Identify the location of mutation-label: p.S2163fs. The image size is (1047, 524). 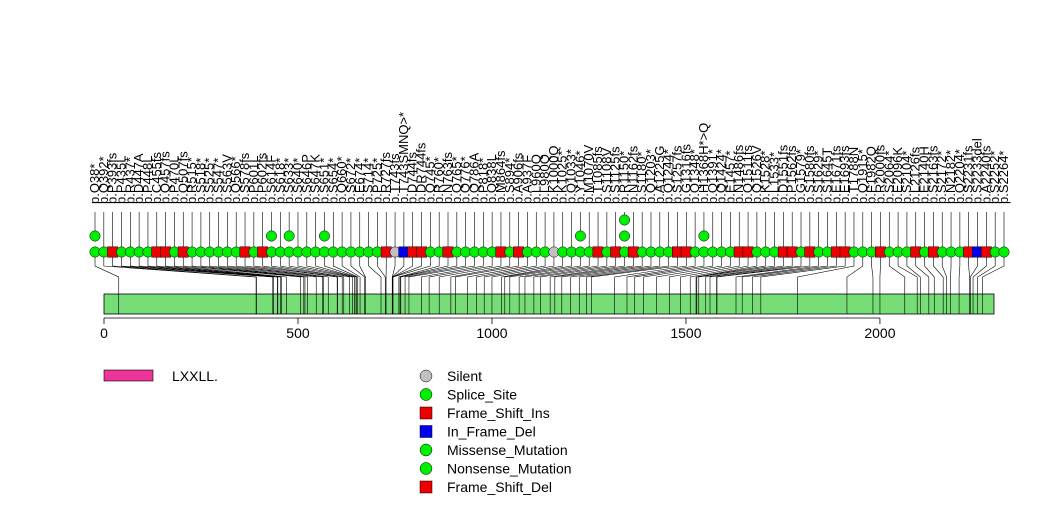
(932, 174).